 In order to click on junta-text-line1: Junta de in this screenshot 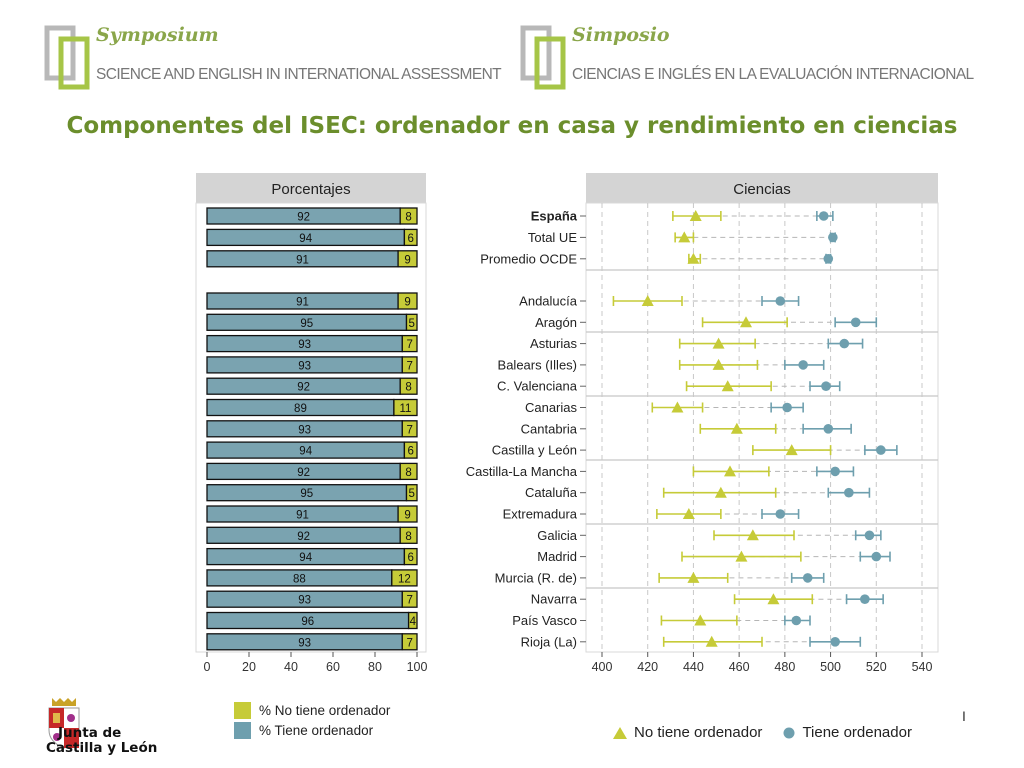, I will do `click(90, 733)`.